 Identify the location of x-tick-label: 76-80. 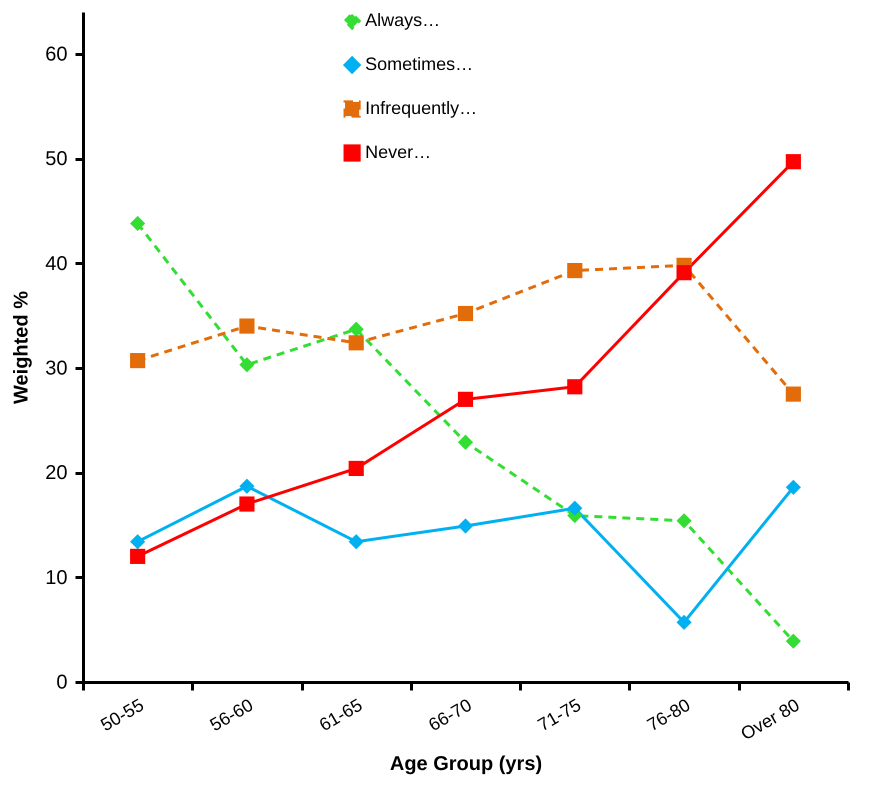
(669, 715).